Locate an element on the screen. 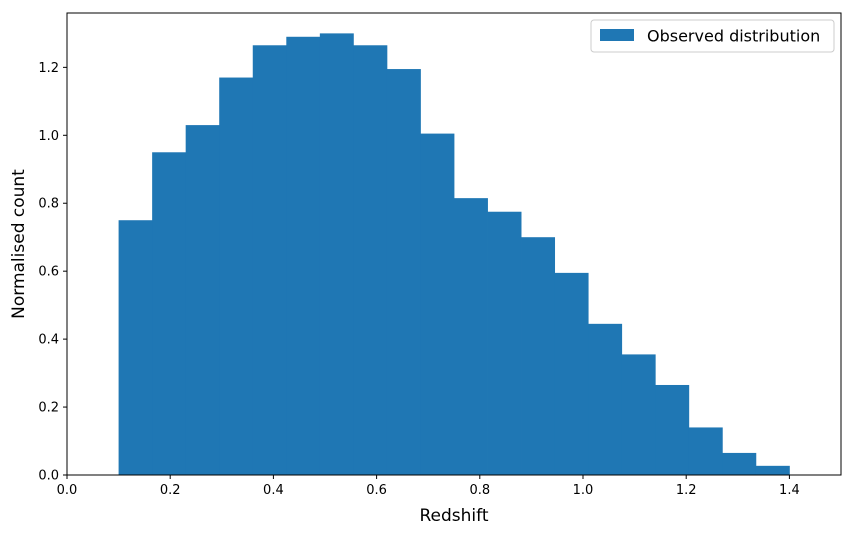 This screenshot has height=533, width=854. x-tick-label: 0.0 is located at coordinates (67, 490).